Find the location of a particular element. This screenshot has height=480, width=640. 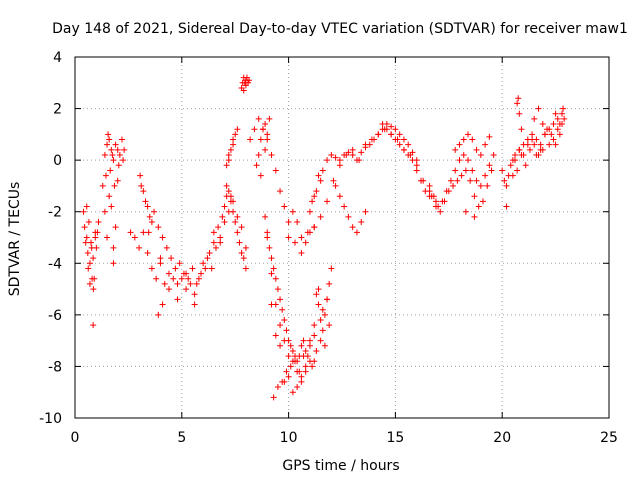

x-axis-label: GPS time / hours is located at coordinates (340, 466).